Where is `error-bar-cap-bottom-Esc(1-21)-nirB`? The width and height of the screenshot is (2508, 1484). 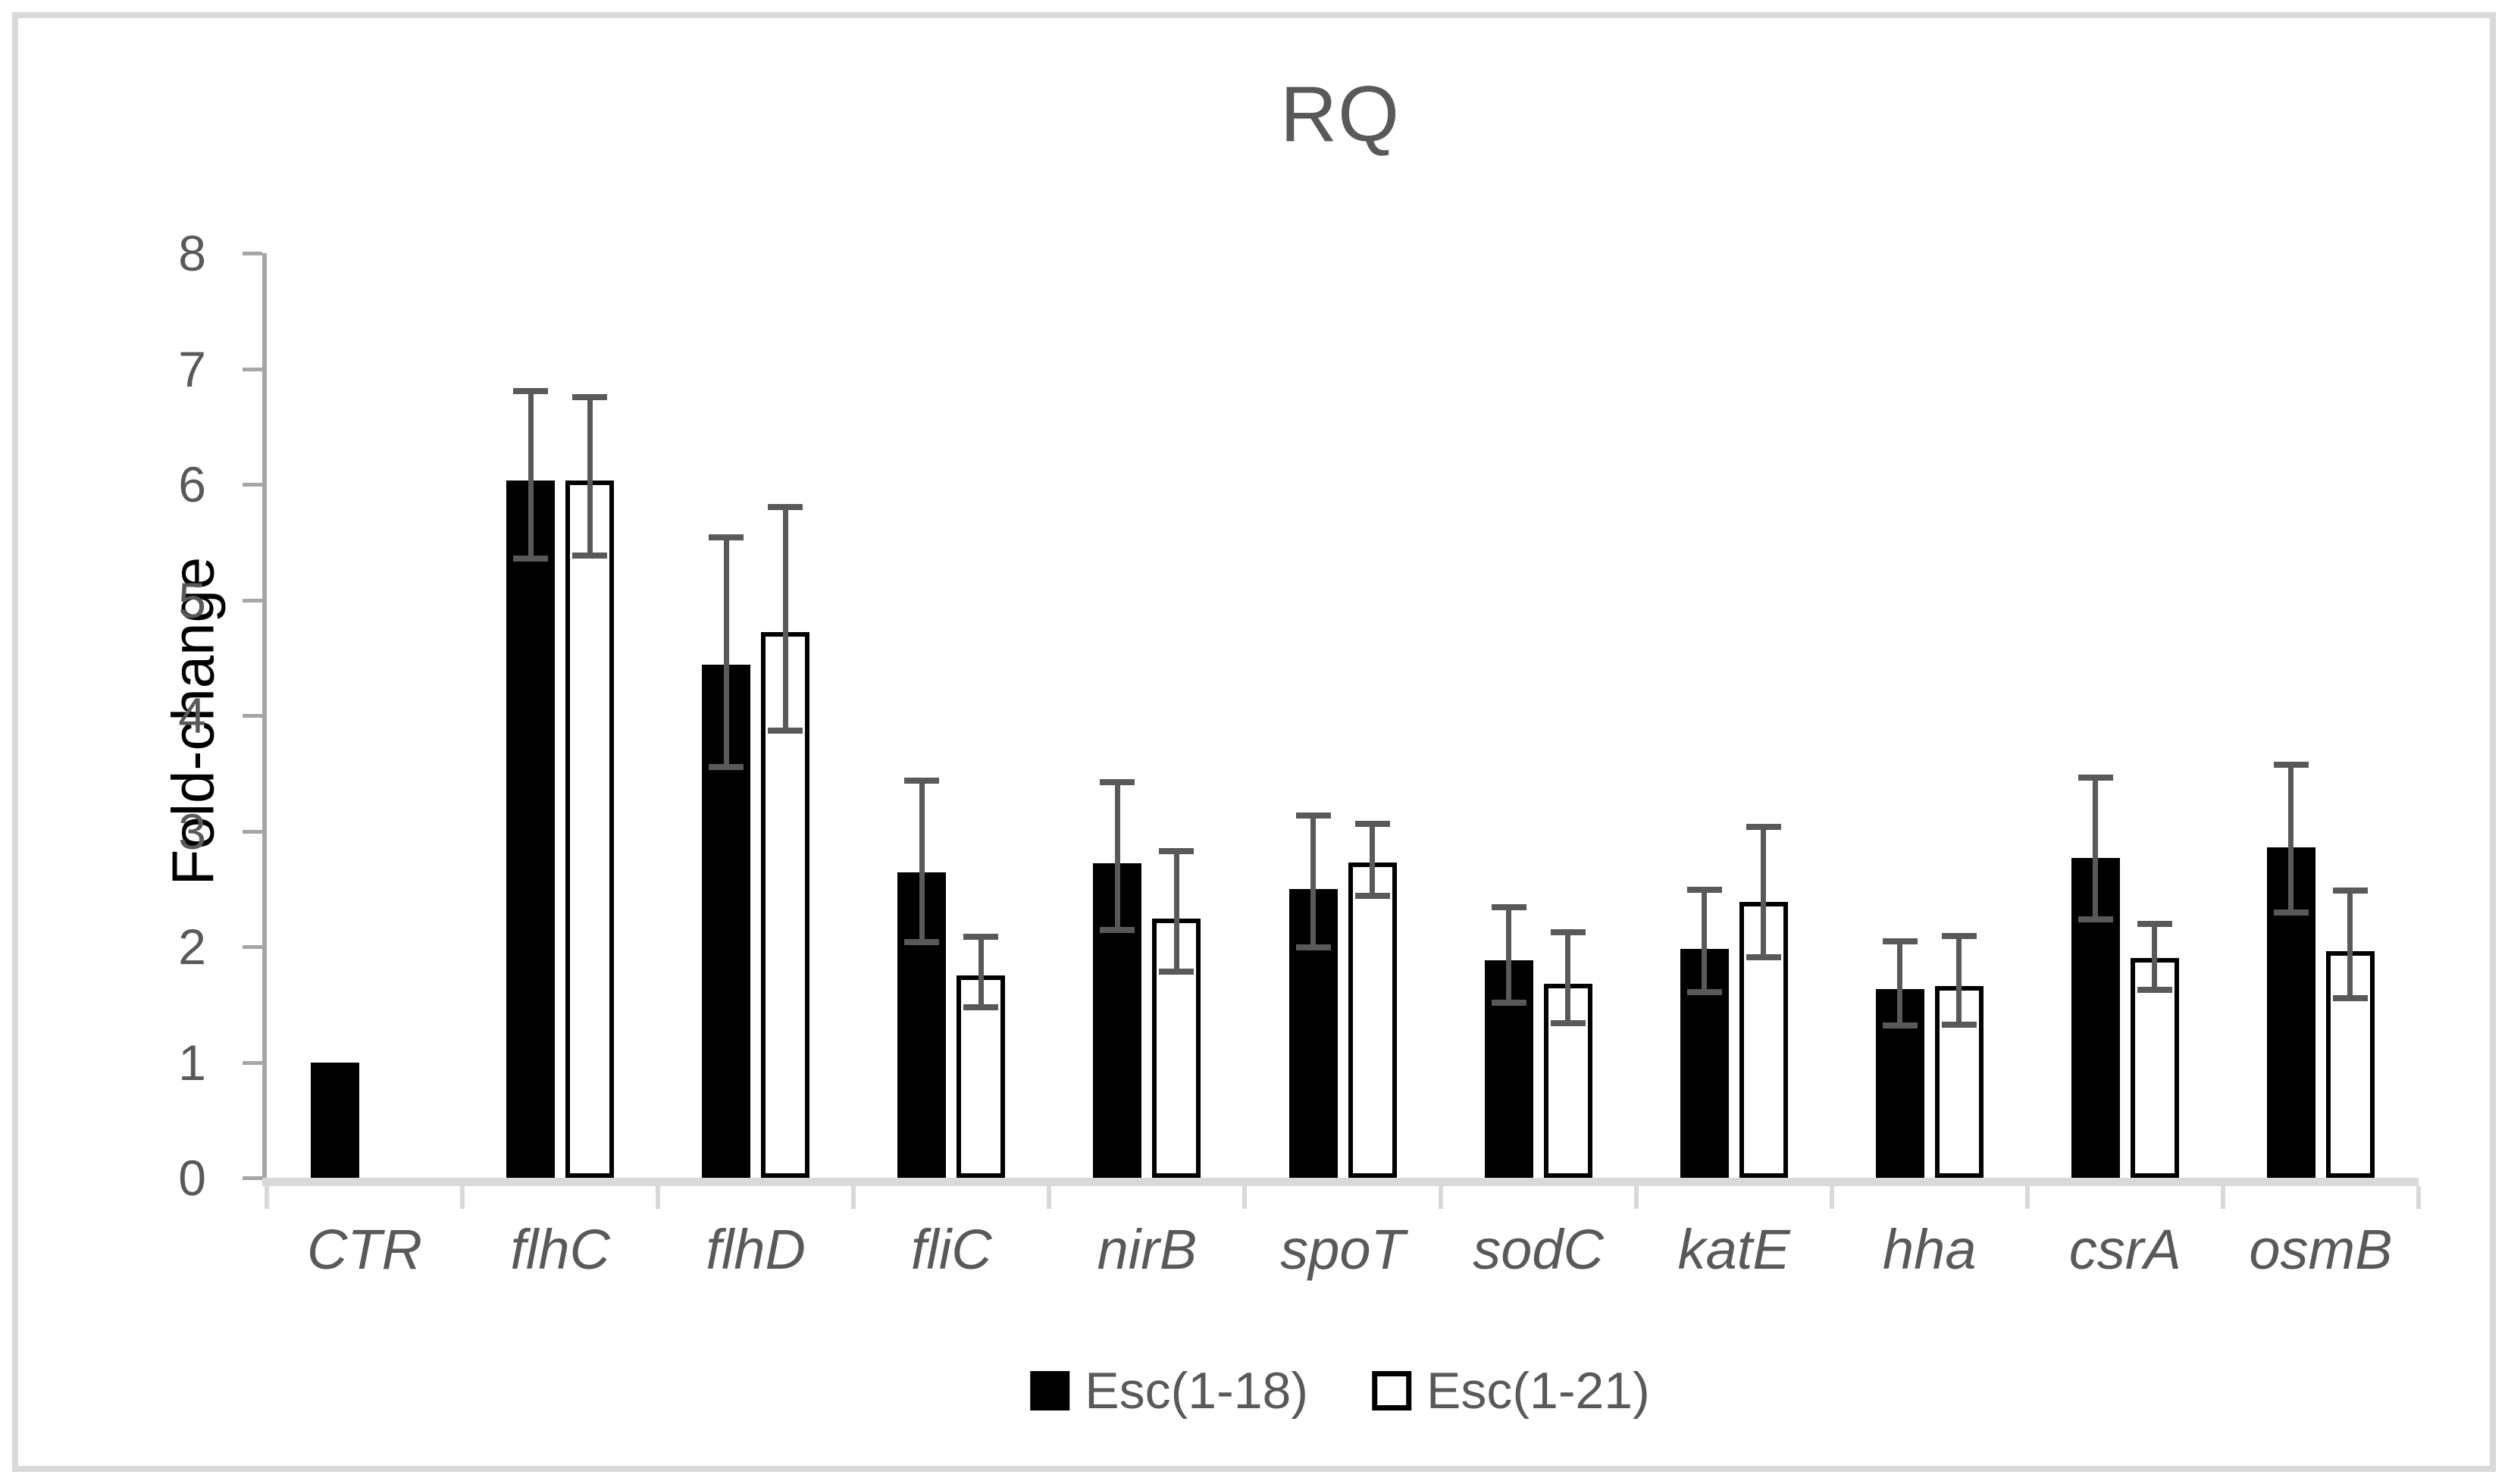
error-bar-cap-bottom-Esc(1-21)-nirB is located at coordinates (1177, 972).